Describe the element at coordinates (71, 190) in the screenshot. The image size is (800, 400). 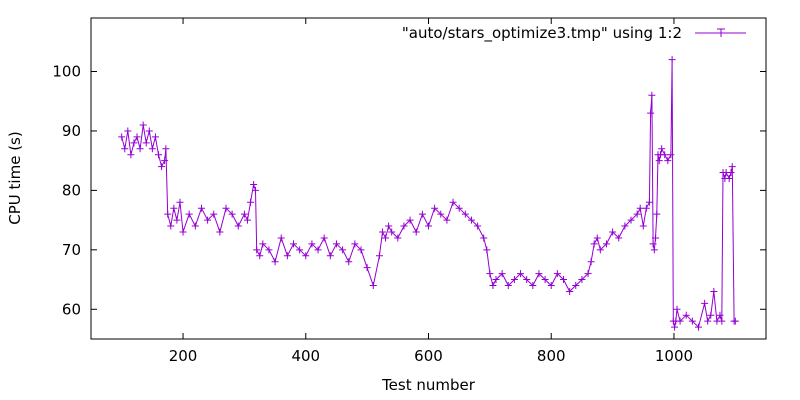
I see `y-tick-label: 80` at that location.